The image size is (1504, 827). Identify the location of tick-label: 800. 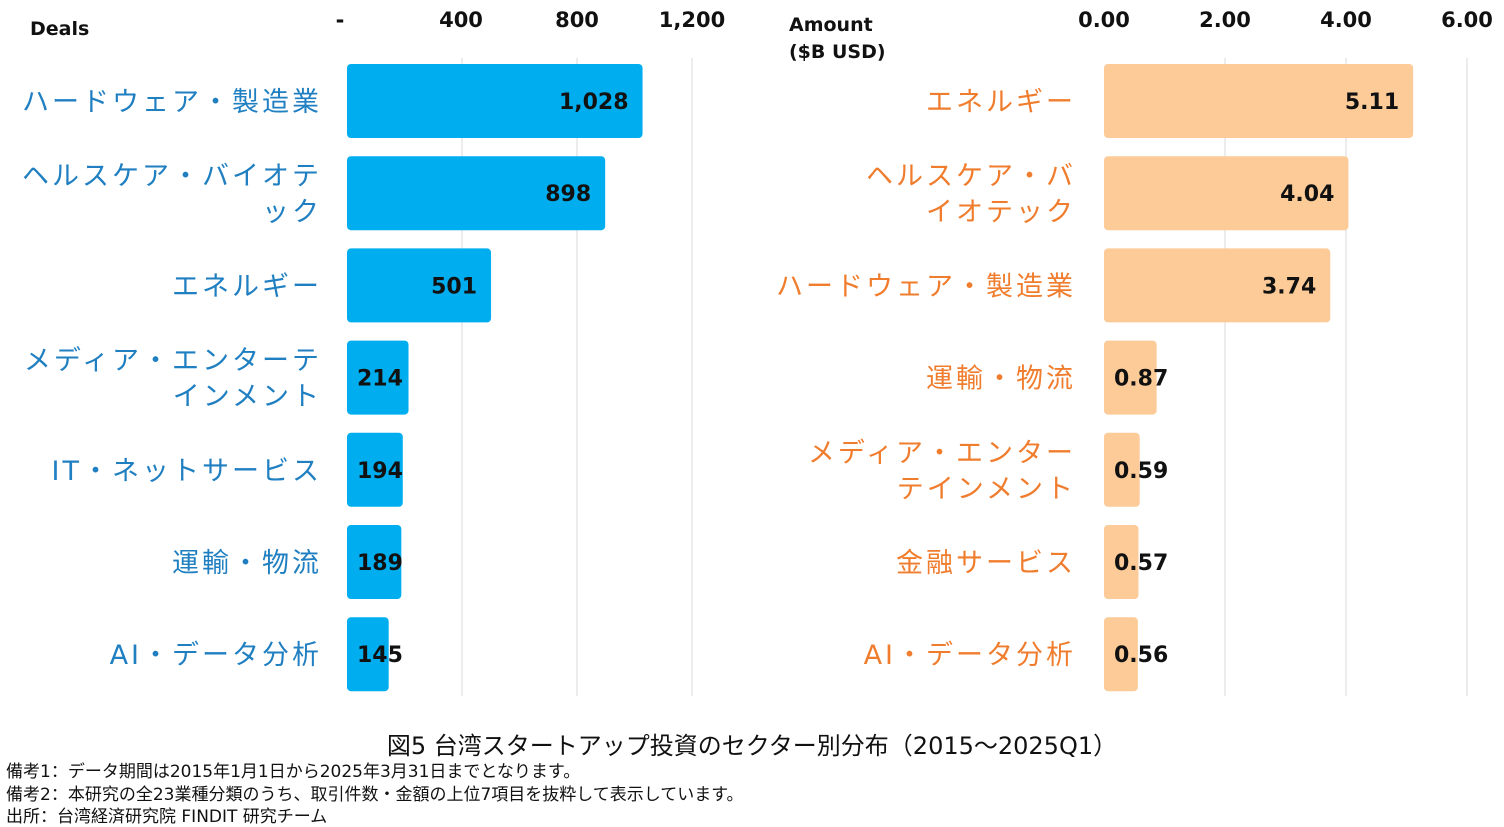
(577, 20).